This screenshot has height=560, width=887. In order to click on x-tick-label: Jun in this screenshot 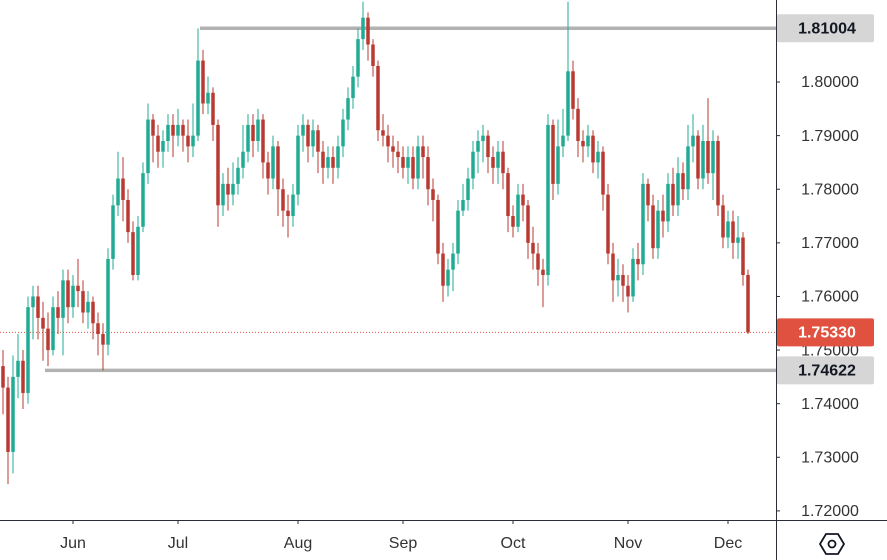, I will do `click(73, 543)`.